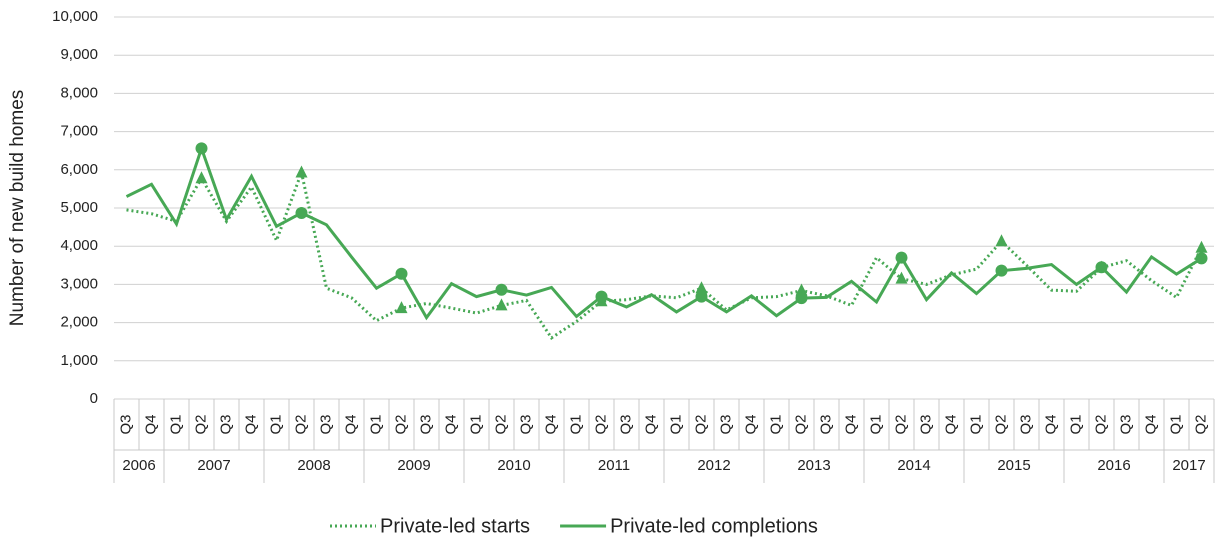  What do you see at coordinates (79, 92) in the screenshot?
I see `y-tick-label: 8,000` at bounding box center [79, 92].